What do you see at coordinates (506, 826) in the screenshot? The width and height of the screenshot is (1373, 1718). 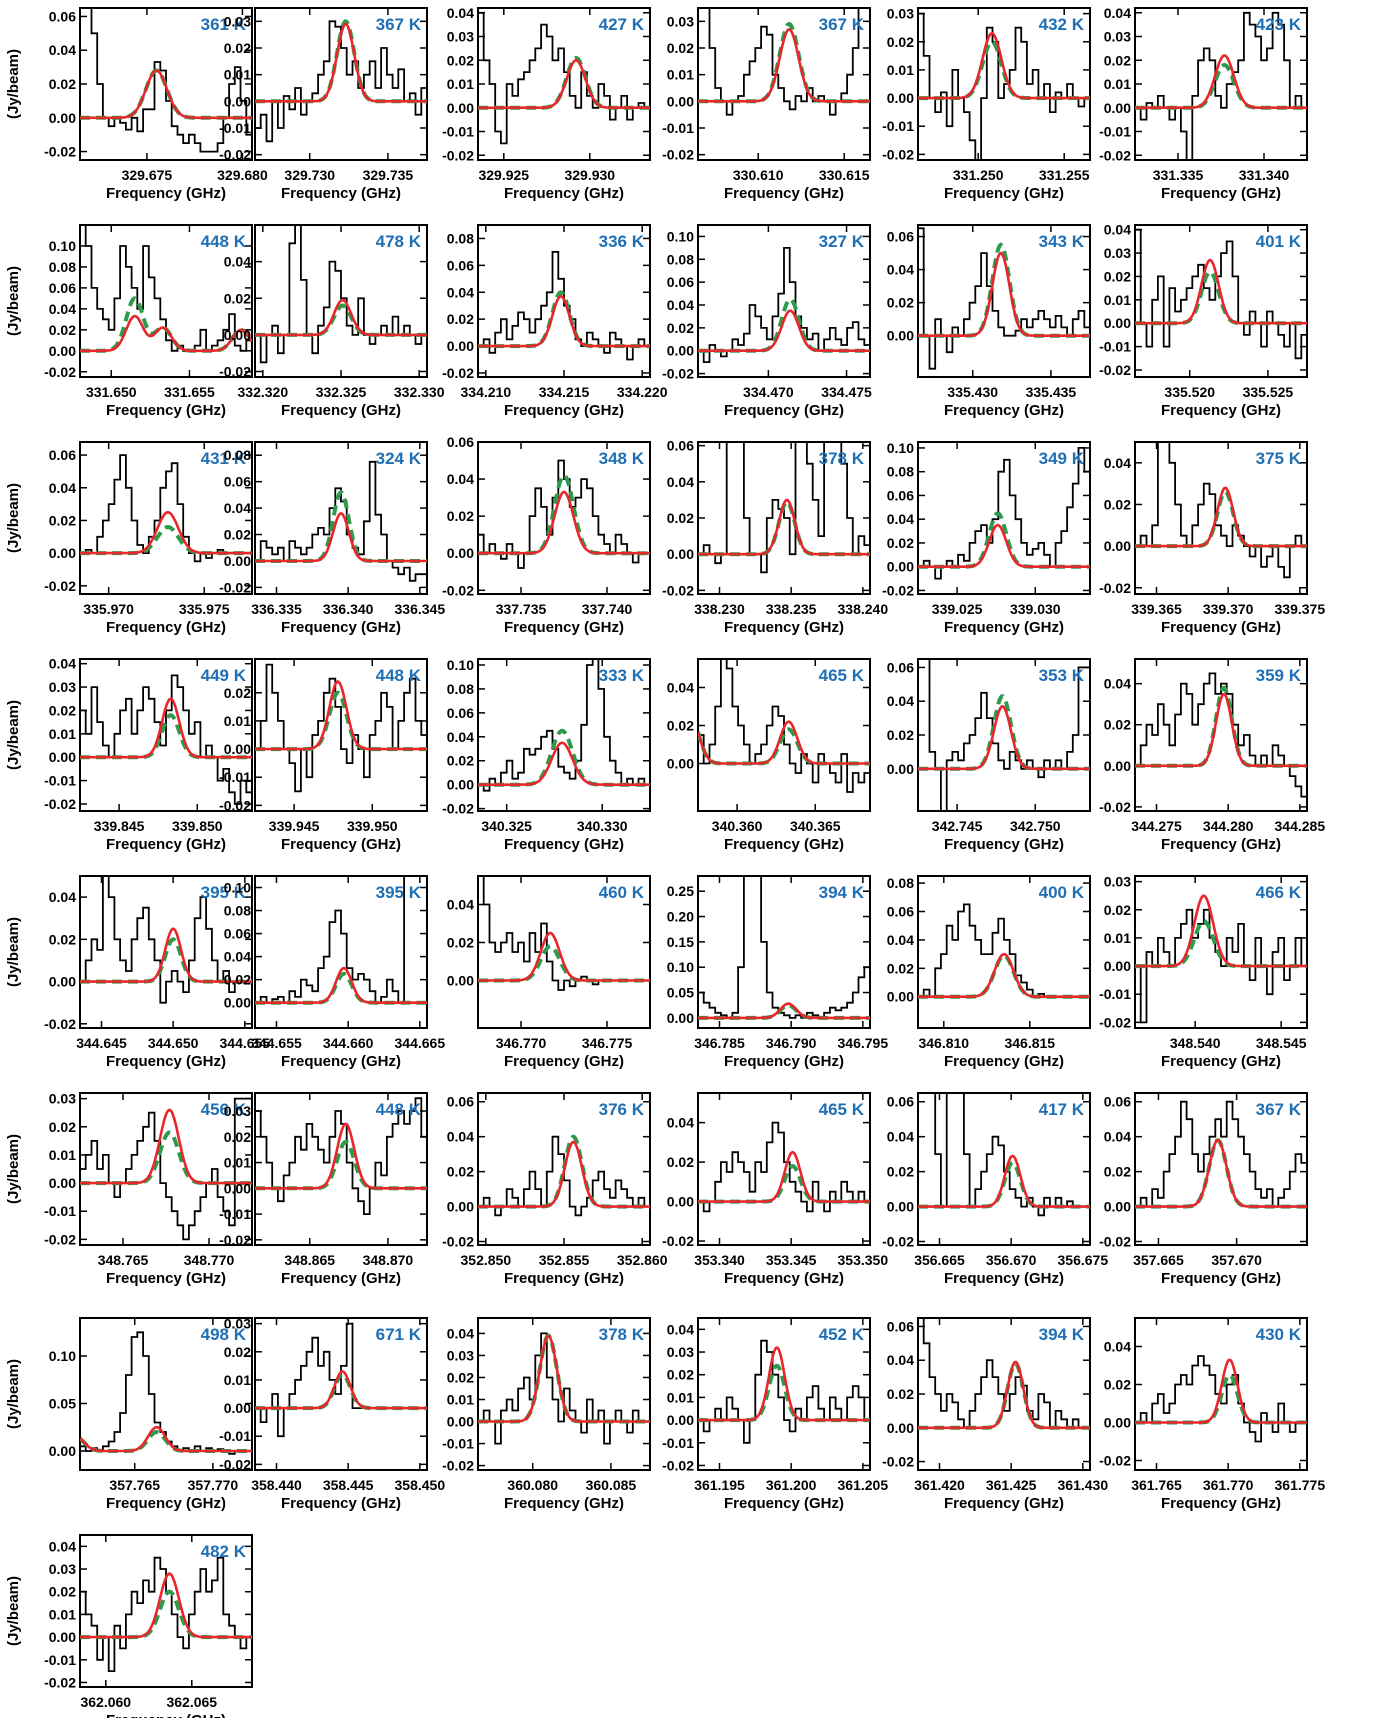 I see `x-tick-label: 340.325` at bounding box center [506, 826].